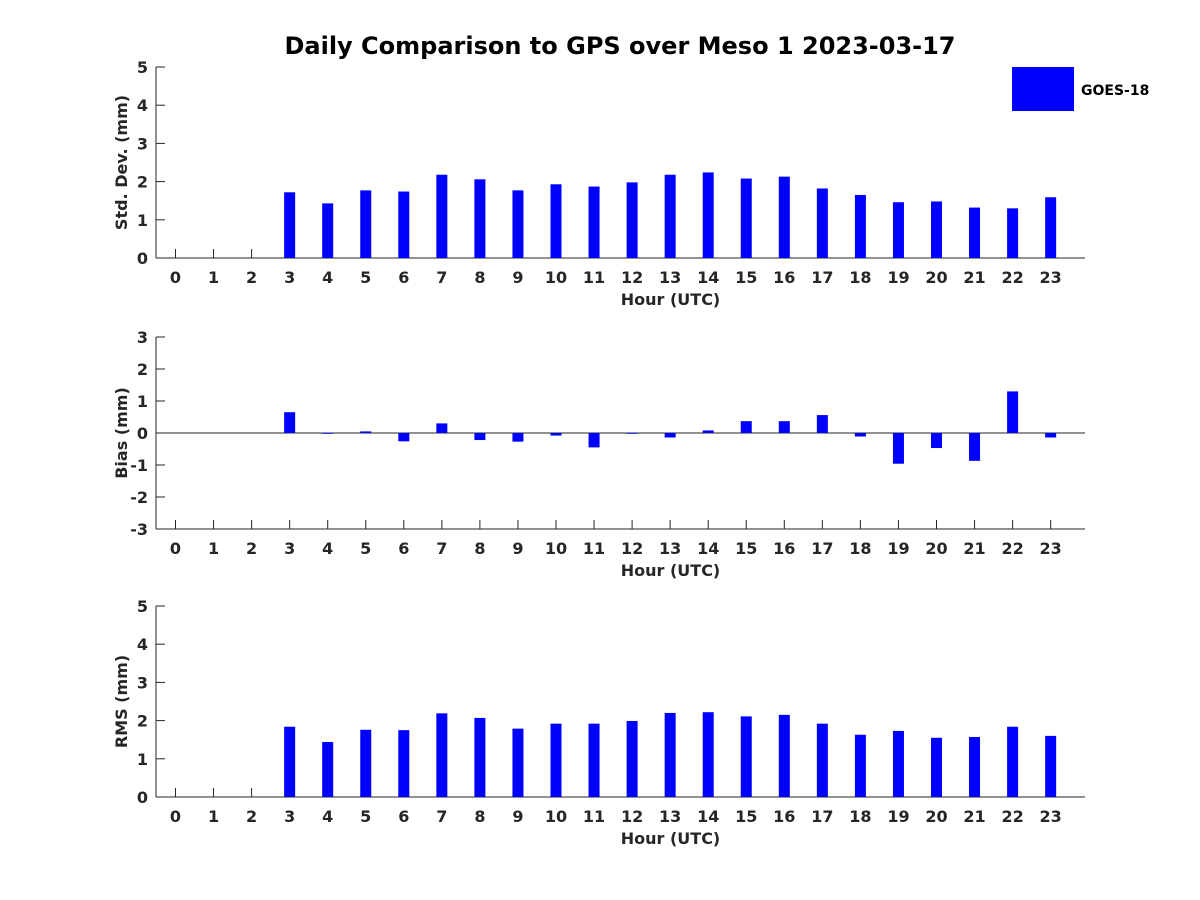 This screenshot has height=900, width=1200. I want to click on std-dev-x-tick-label: 2, so click(251, 277).